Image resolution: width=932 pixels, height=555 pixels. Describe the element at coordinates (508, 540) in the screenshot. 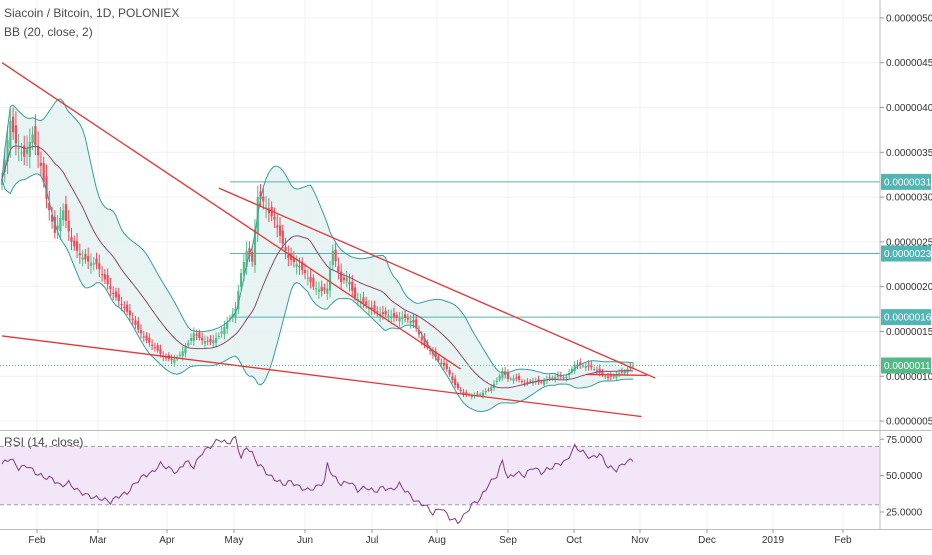

I see `x-tick-label: Sep` at that location.